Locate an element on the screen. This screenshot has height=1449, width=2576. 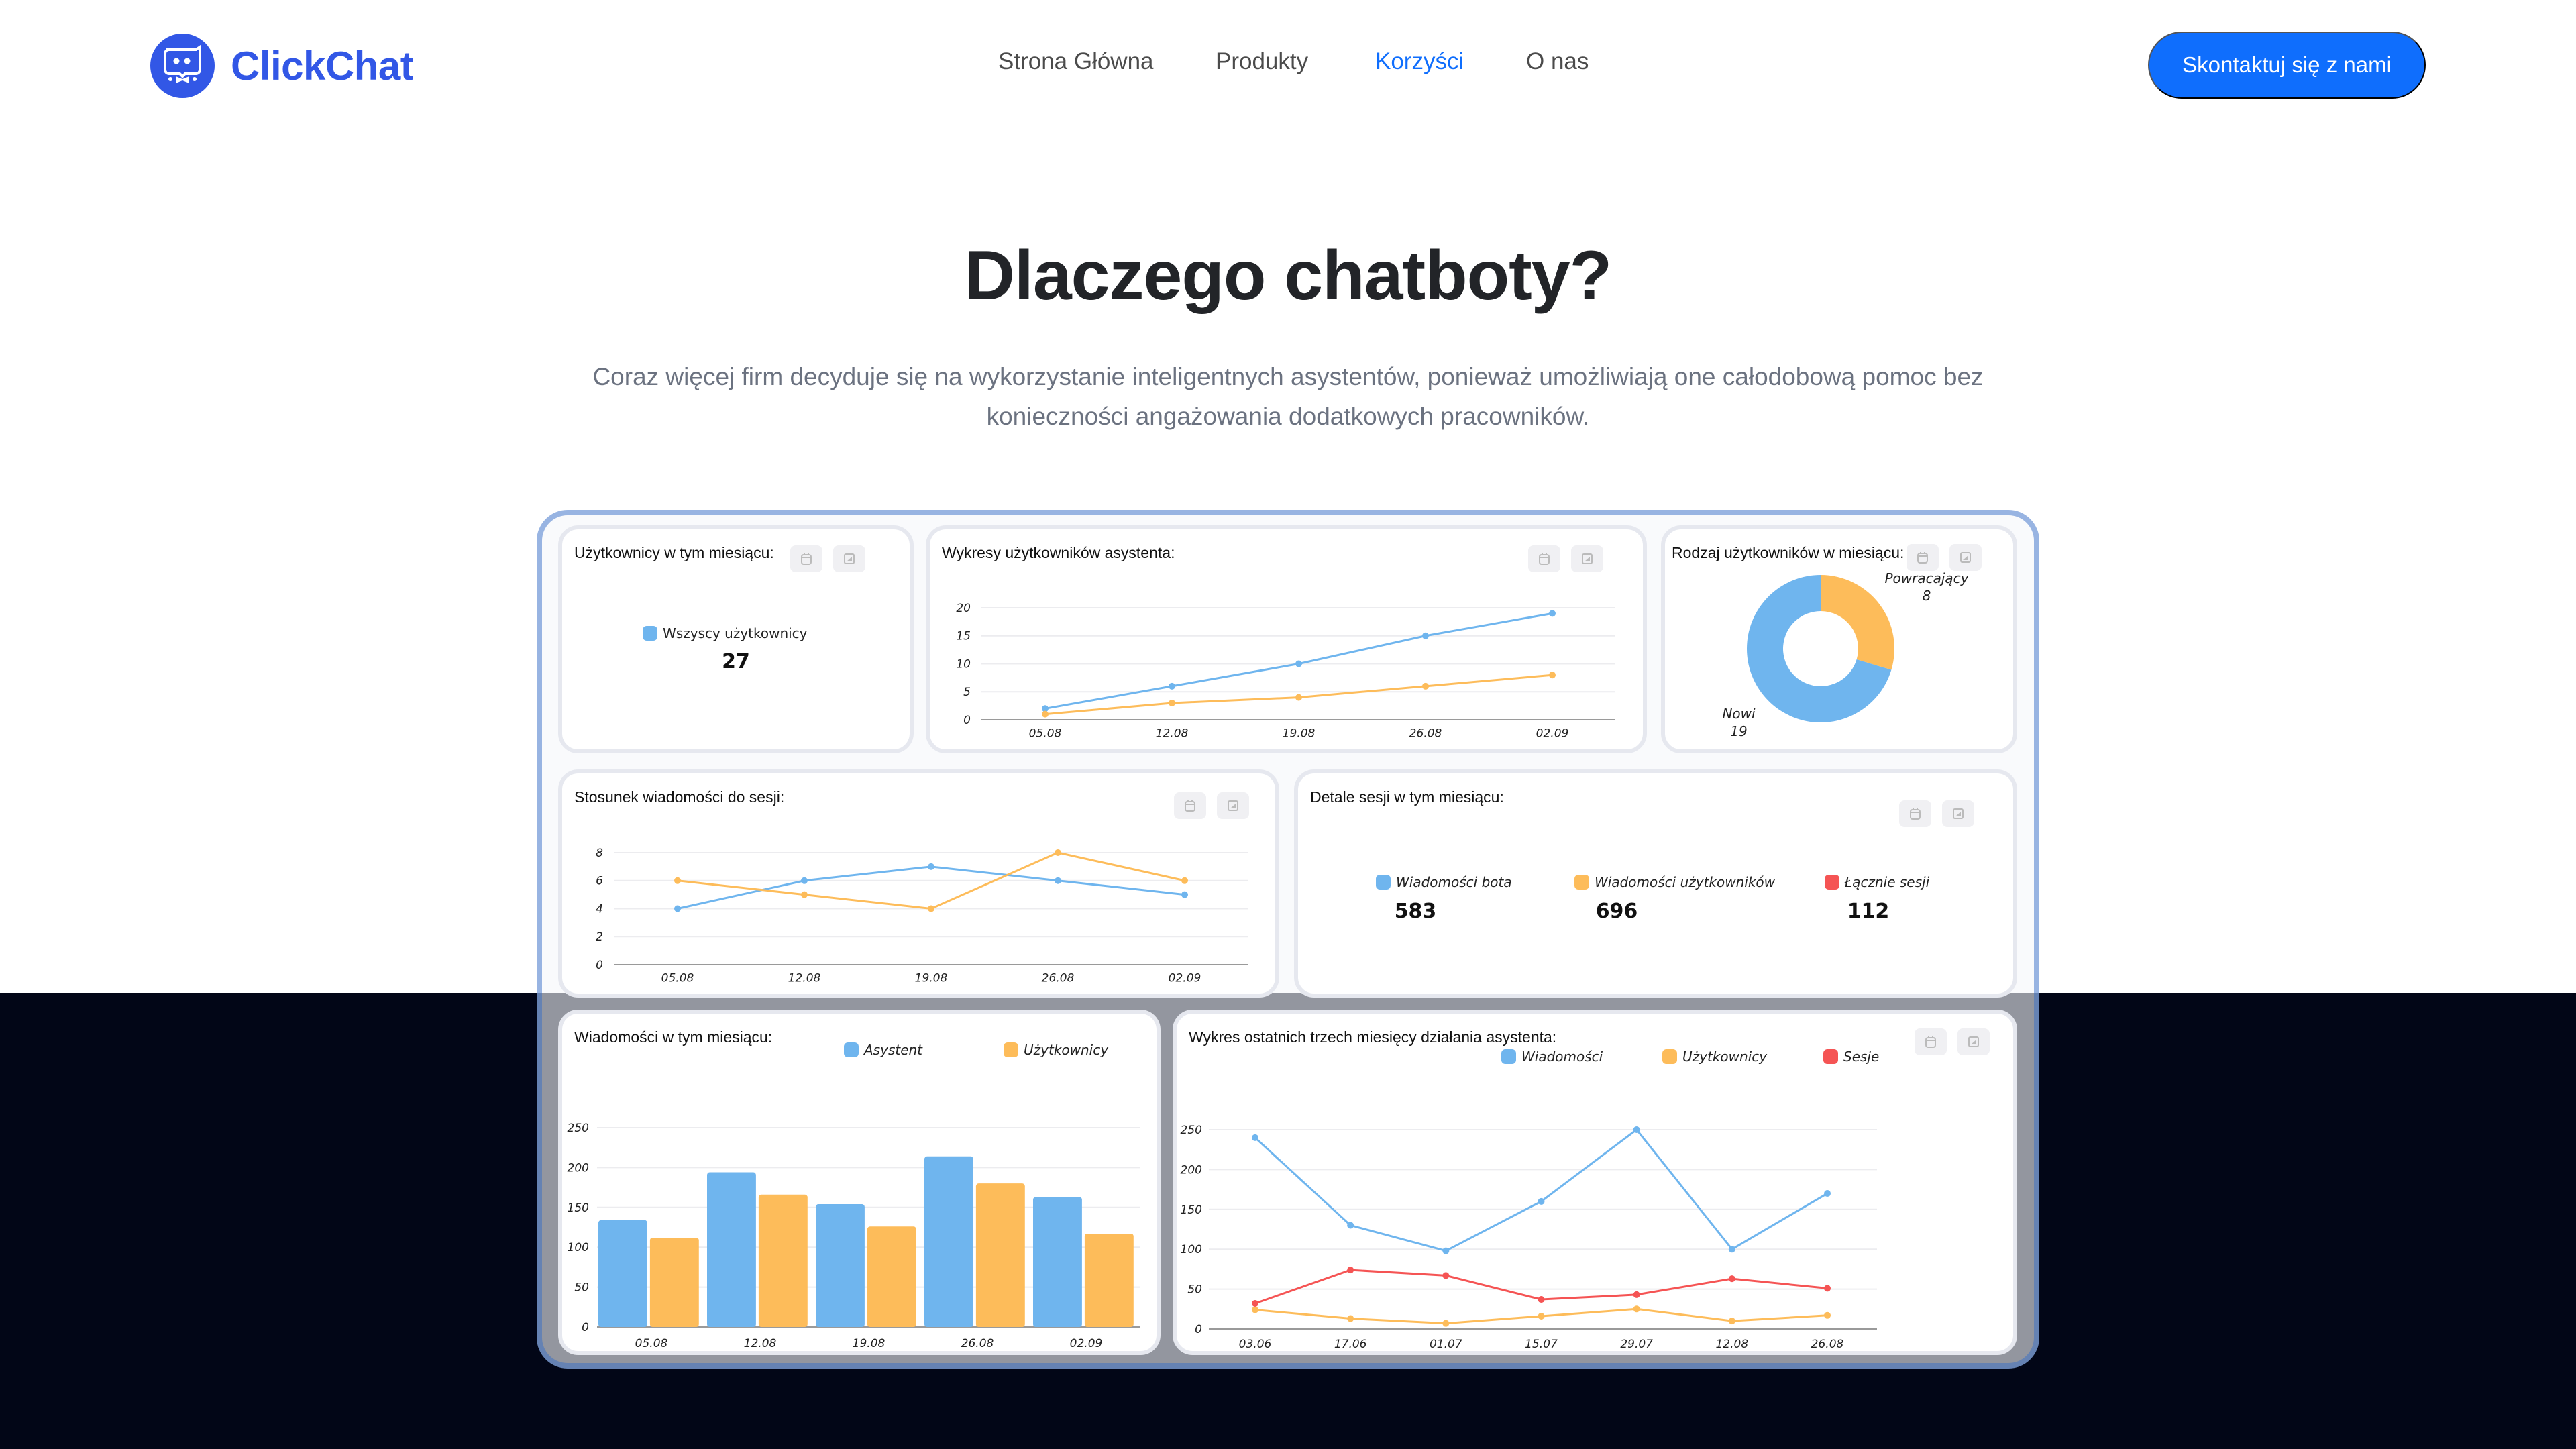
ratio-line-chart: 0 2 4 6 8 05.08 12.08 19.08 26.08 02.09 is located at coordinates (922, 916).